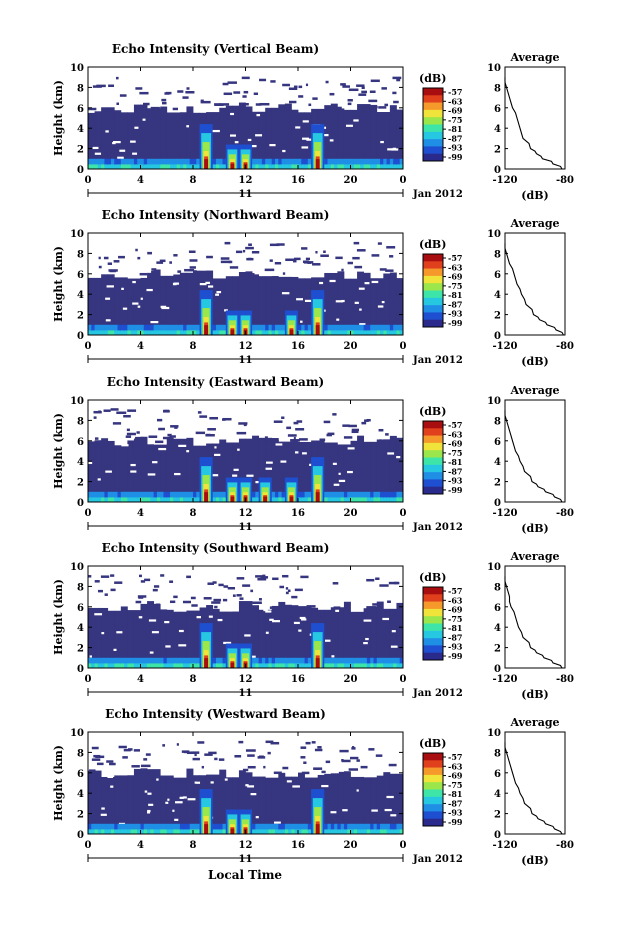 Image resolution: width=618 pixels, height=933 pixels. What do you see at coordinates (535, 451) in the screenshot?
I see `average-frame` at bounding box center [535, 451].